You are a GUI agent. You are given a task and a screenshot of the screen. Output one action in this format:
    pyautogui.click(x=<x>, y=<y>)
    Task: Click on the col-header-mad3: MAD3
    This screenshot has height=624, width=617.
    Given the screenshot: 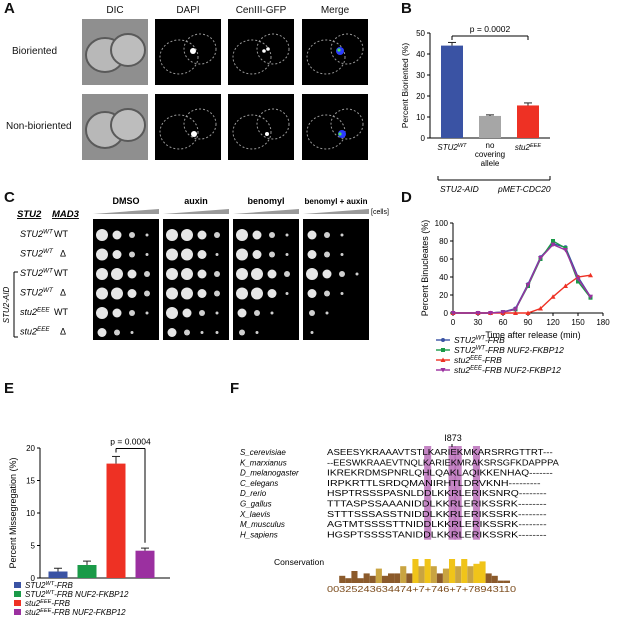 What is the action you would take?
    pyautogui.click(x=66, y=214)
    